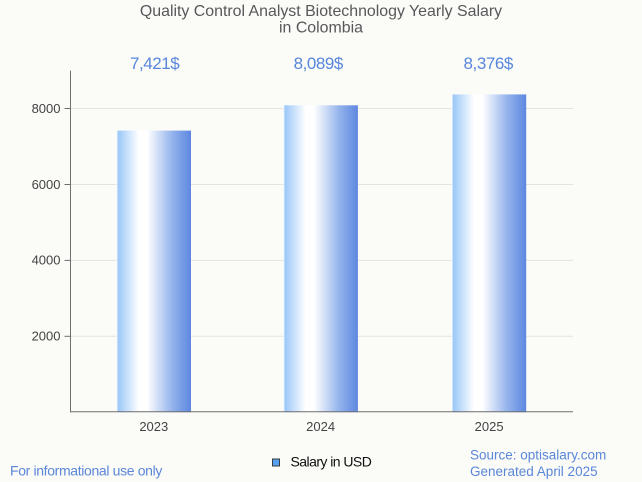 Image resolution: width=642 pixels, height=482 pixels. I want to click on svg-text: 8,376$, so click(489, 63).